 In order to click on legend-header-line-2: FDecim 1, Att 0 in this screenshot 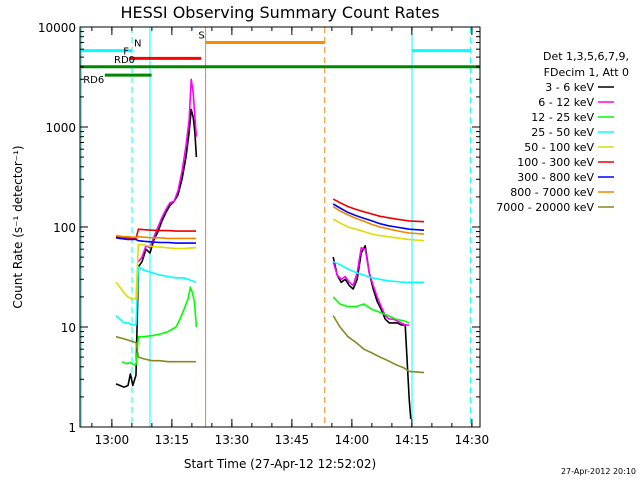, I will do `click(586, 72)`.